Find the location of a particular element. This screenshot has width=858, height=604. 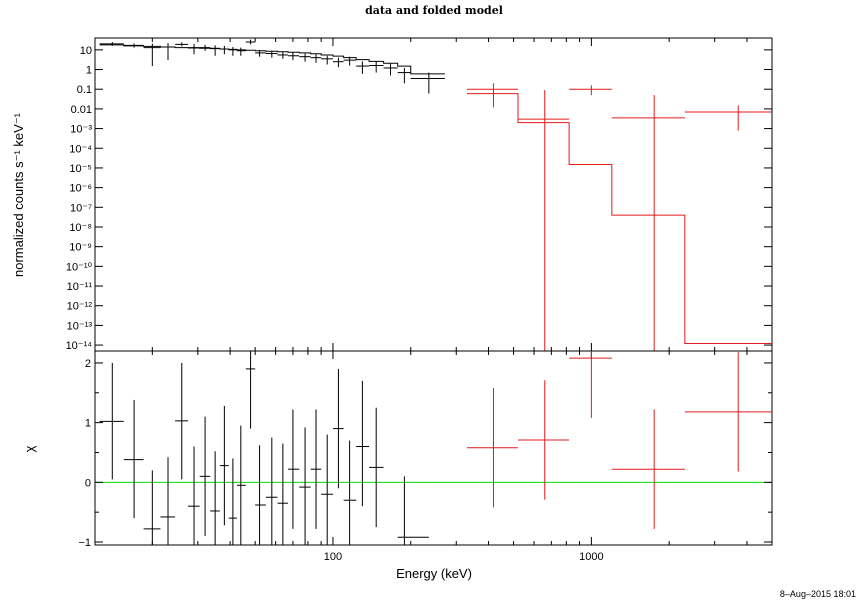

y-tick-label: 10⁻⁶ is located at coordinates (80, 189).